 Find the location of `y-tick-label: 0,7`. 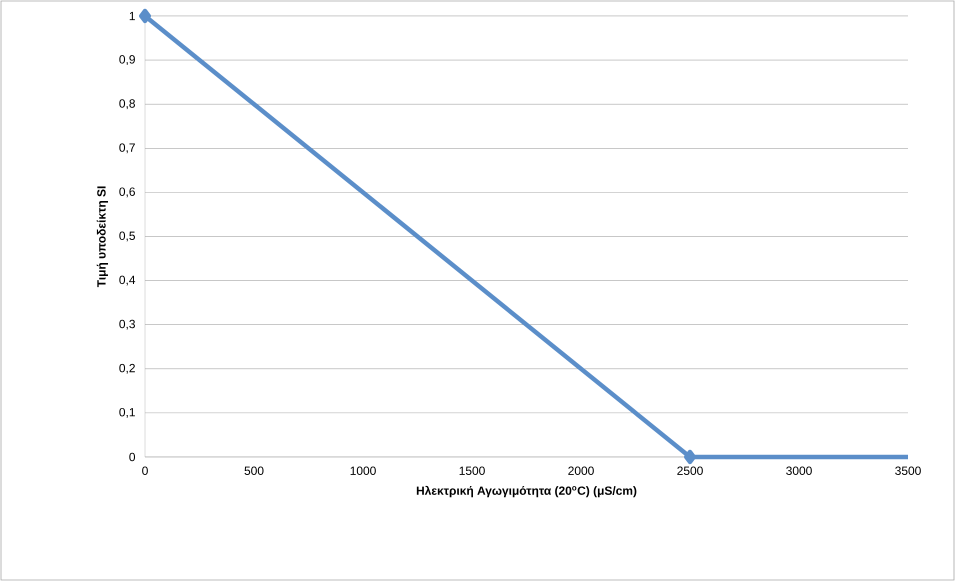

y-tick-label: 0,7 is located at coordinates (127, 148).